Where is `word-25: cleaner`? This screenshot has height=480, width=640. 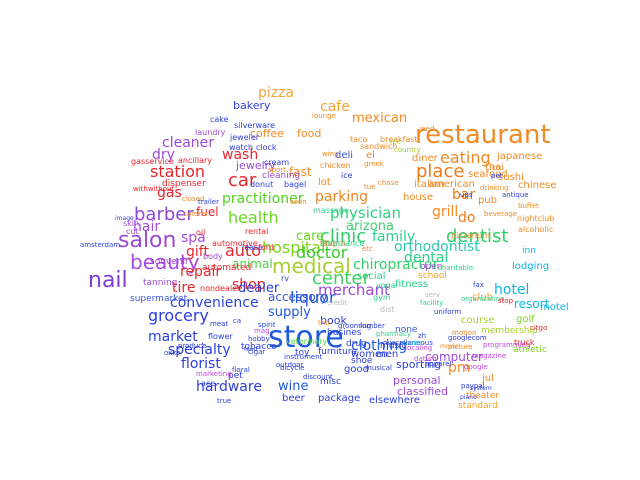 word-25: cleaner is located at coordinates (188, 143).